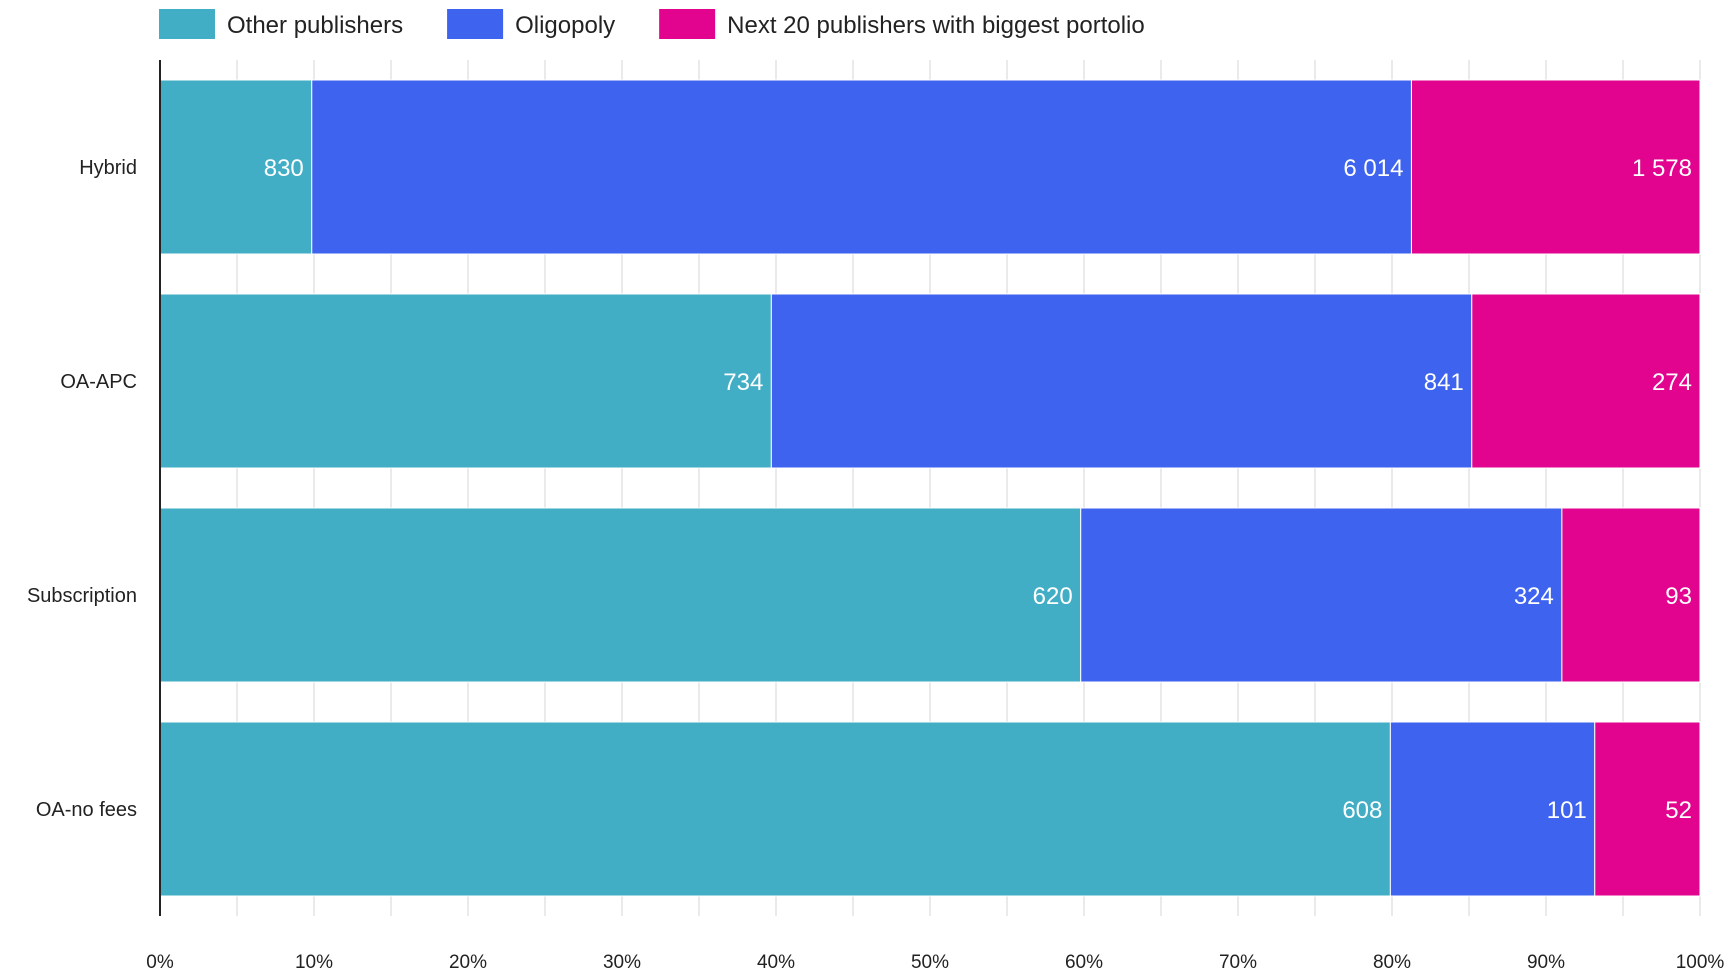 The height and width of the screenshot is (978, 1729). I want to click on x-tick-label: 20%, so click(468, 962).